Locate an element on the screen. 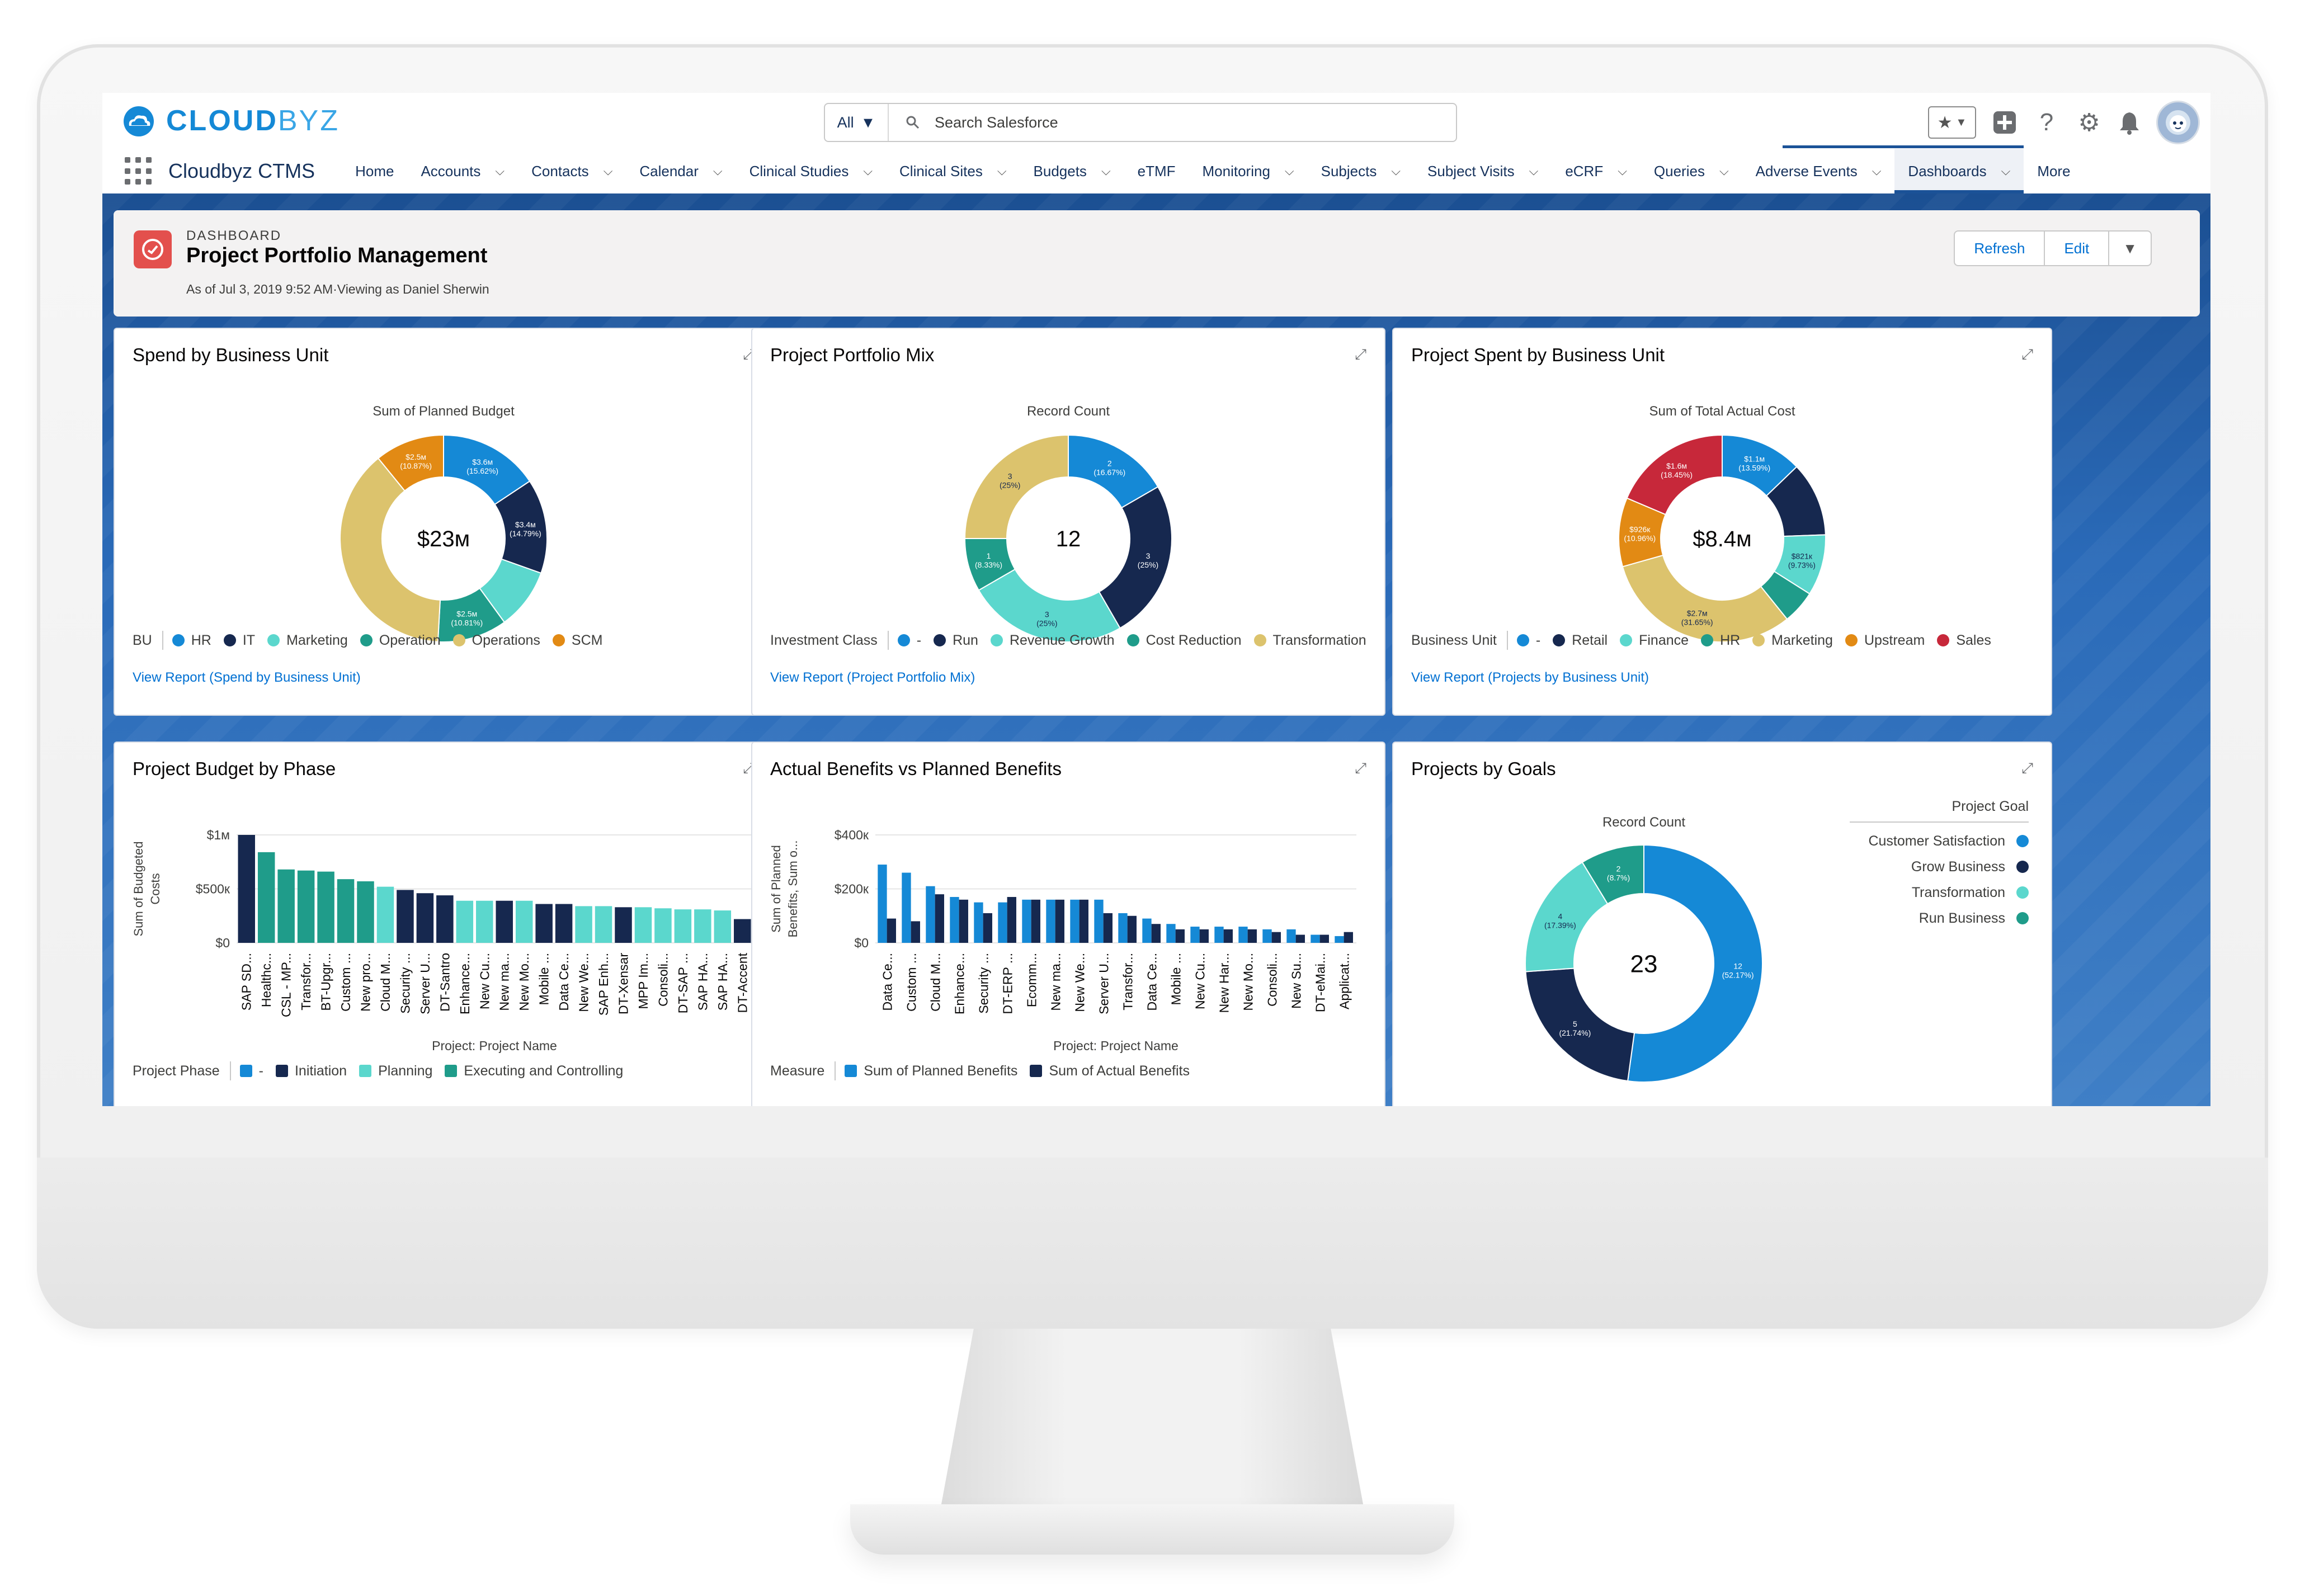 This screenshot has height=1596, width=2305. donut-slice-customer-satisfaction is located at coordinates (1695, 963).